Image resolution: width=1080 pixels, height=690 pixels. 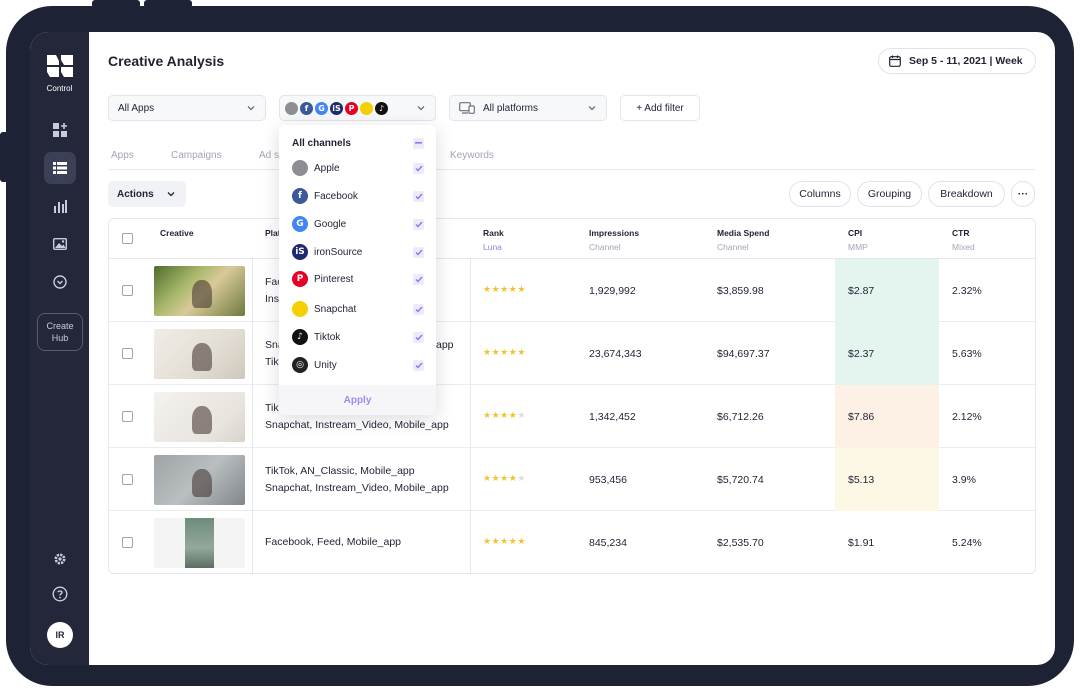 What do you see at coordinates (336, 196) in the screenshot?
I see `channel-option-label: Facebook` at bounding box center [336, 196].